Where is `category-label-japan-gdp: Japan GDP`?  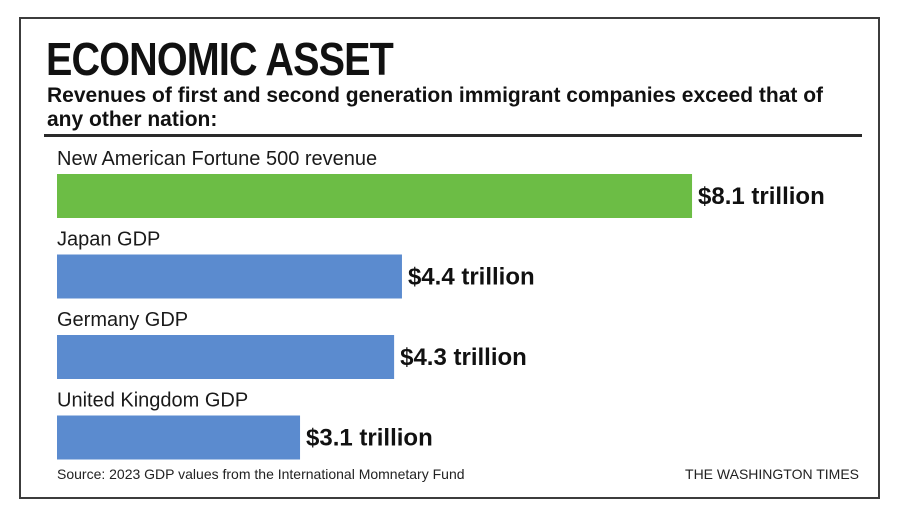
category-label-japan-gdp: Japan GDP is located at coordinates (108, 240).